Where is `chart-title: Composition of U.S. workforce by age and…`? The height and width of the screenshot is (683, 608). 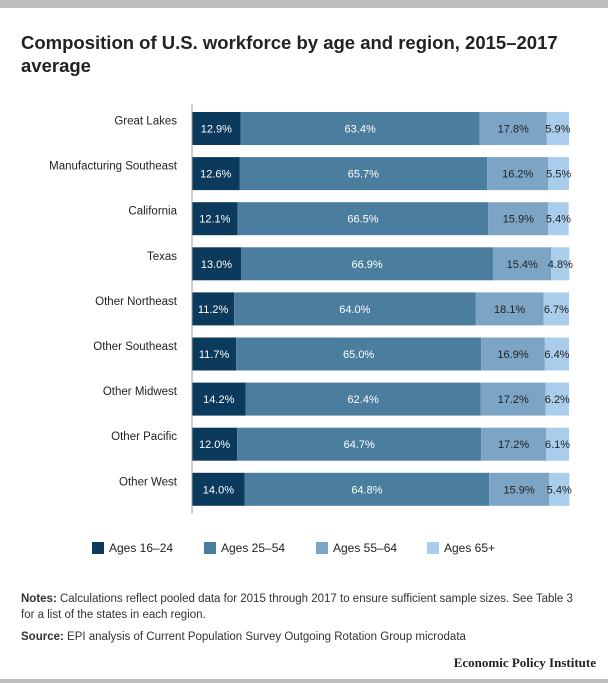
chart-title: Composition of U.S. workforce by age and… is located at coordinates (289, 54).